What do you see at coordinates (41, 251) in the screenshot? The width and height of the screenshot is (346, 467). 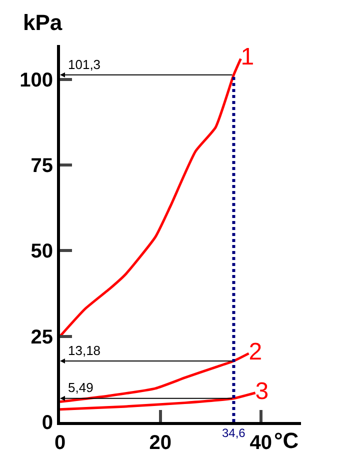 I see `y-tick-label: 50` at bounding box center [41, 251].